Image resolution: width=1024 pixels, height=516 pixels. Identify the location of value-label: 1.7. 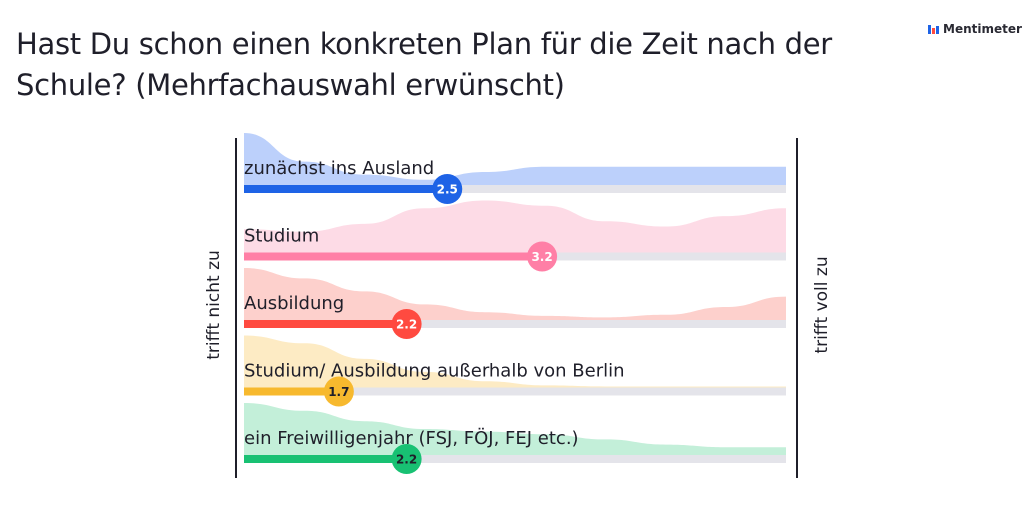
(338, 392).